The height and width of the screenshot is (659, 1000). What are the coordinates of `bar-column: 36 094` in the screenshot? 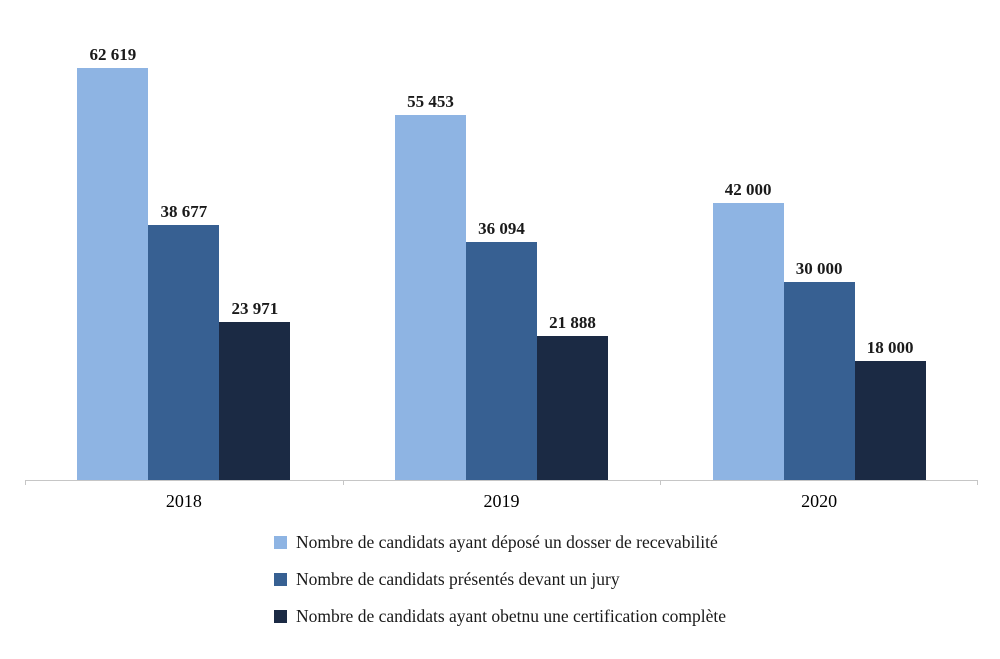 It's located at (501, 349).